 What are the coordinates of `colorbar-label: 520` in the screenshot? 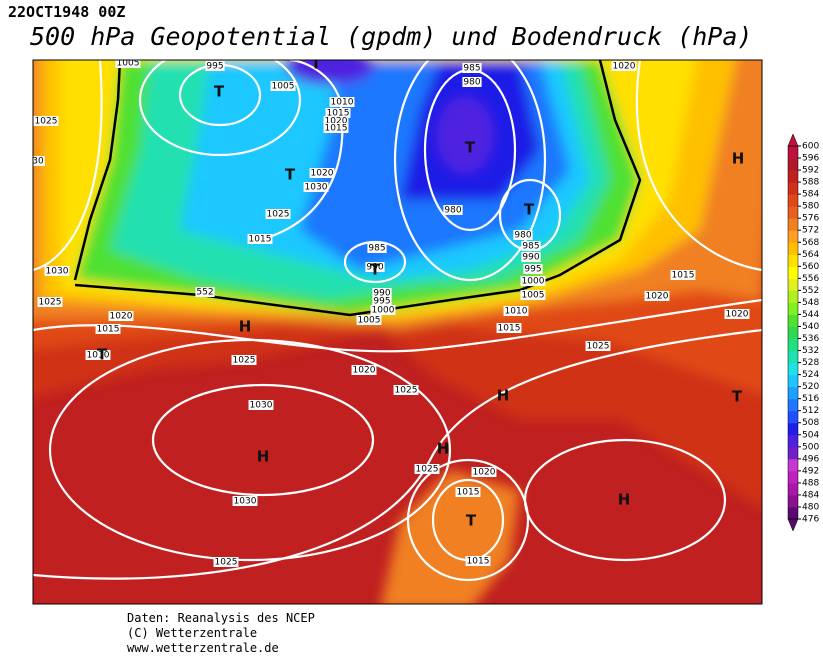 It's located at (810, 387).